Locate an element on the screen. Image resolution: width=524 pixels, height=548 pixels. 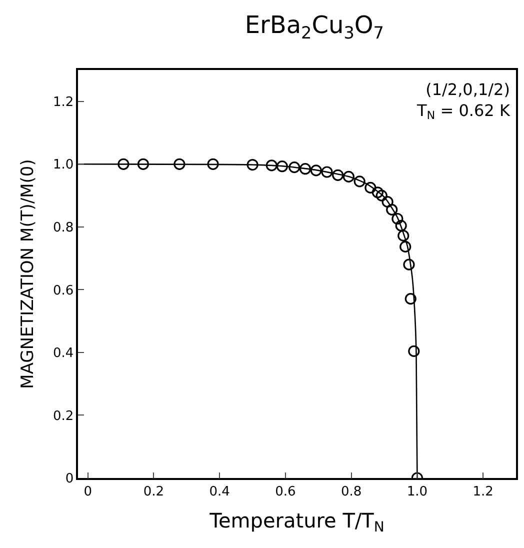
x-tick-label: 1.2 is located at coordinates (483, 492).